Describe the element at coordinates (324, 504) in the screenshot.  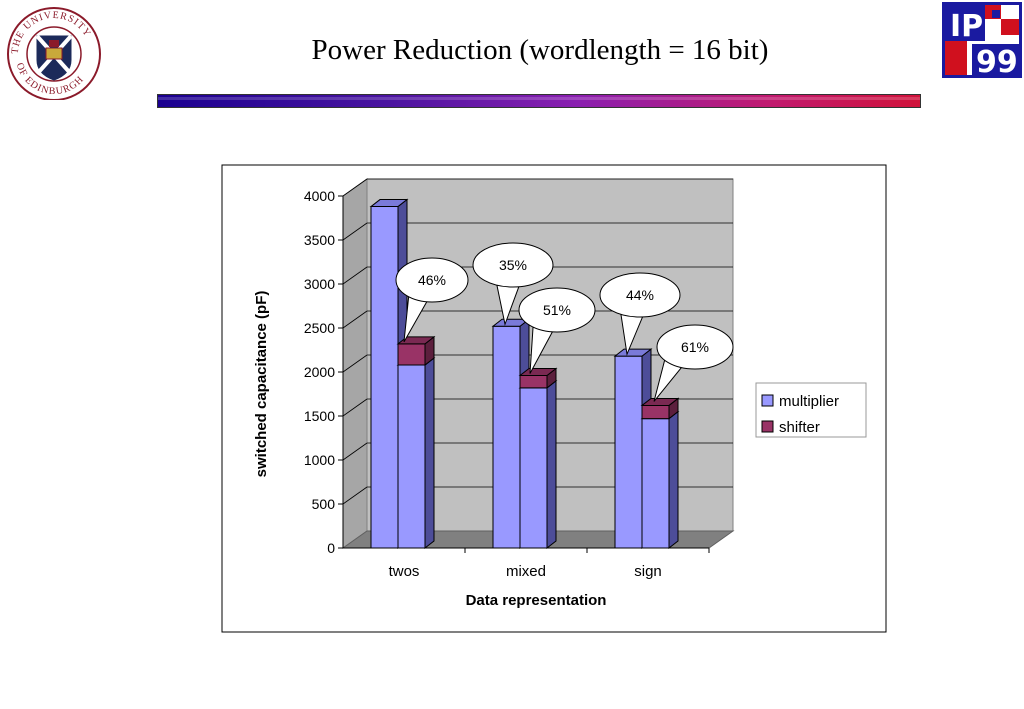
I see `y-tick-label: 500` at that location.